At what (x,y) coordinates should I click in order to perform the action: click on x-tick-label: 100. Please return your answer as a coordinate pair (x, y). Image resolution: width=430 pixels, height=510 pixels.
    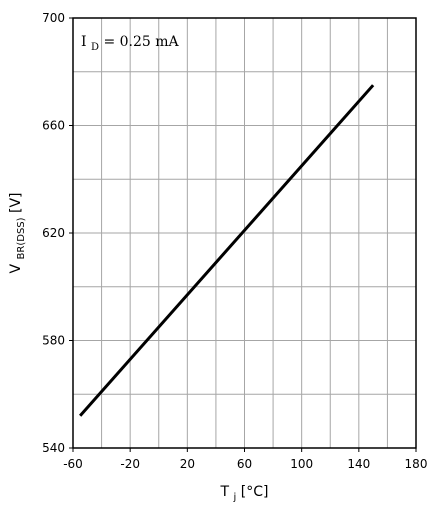
    Looking at the image, I should click on (301, 464).